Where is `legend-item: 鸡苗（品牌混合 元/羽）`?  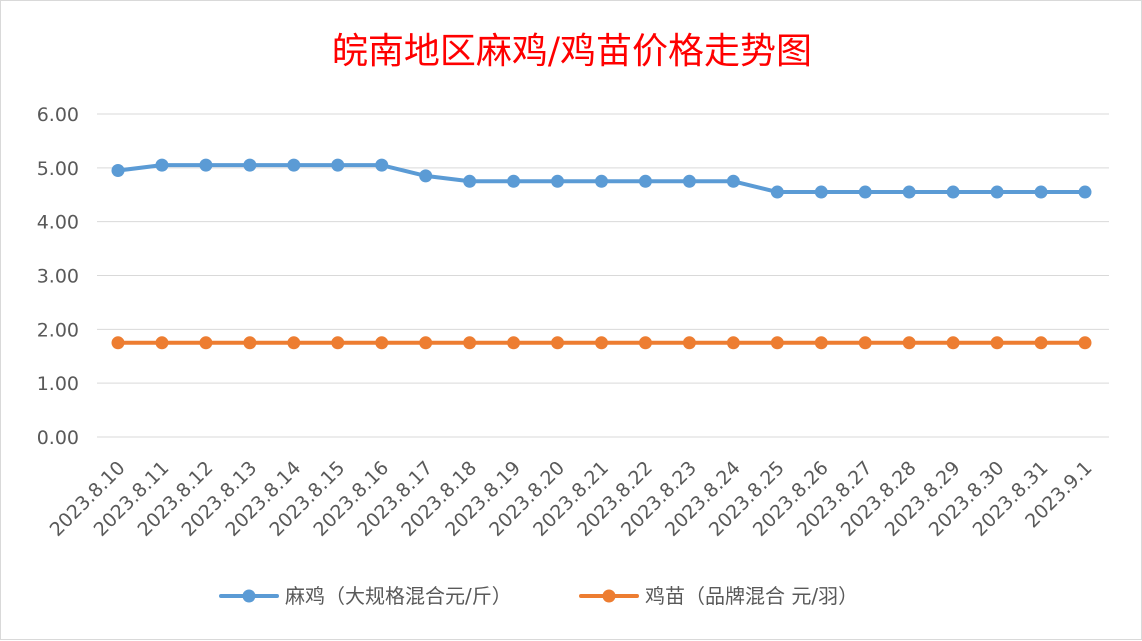 legend-item: 鸡苗（品牌混合 元/羽） is located at coordinates (718, 596).